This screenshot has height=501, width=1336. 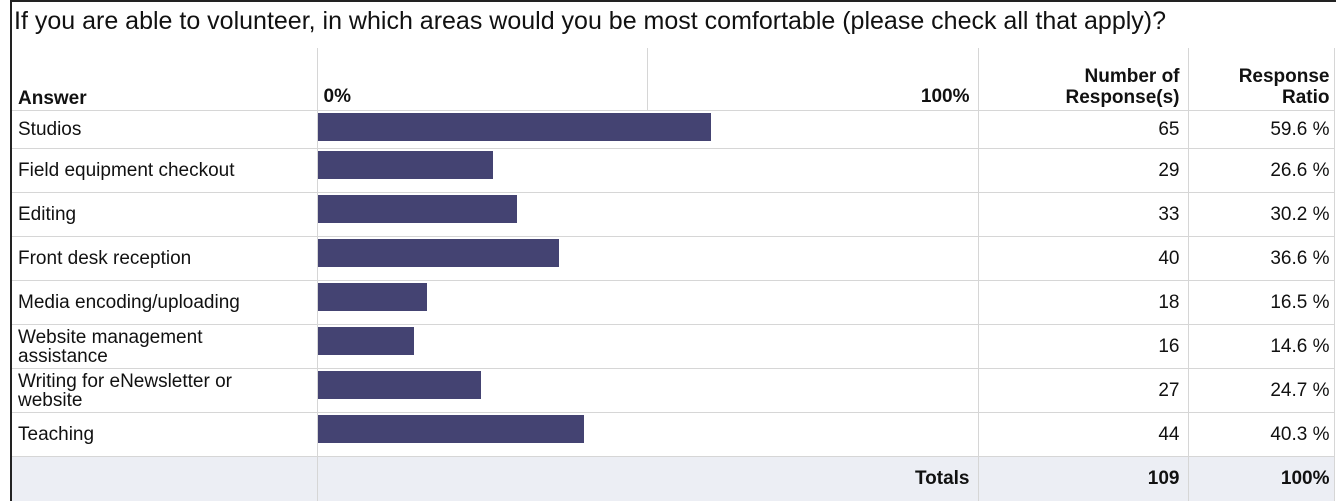 What do you see at coordinates (1261, 214) in the screenshot?
I see `response-ratio: 30.2 %` at bounding box center [1261, 214].